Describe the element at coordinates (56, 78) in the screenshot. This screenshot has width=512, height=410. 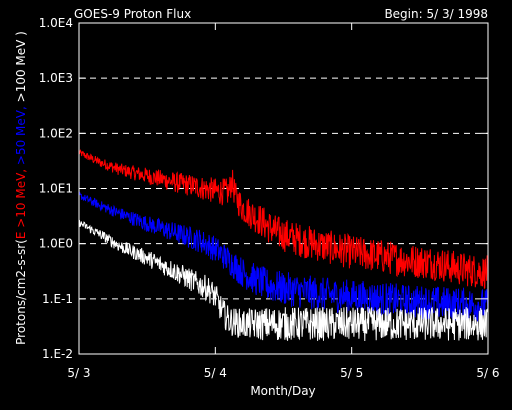
I see `y-tick-label-1: 1.0E3` at that location.